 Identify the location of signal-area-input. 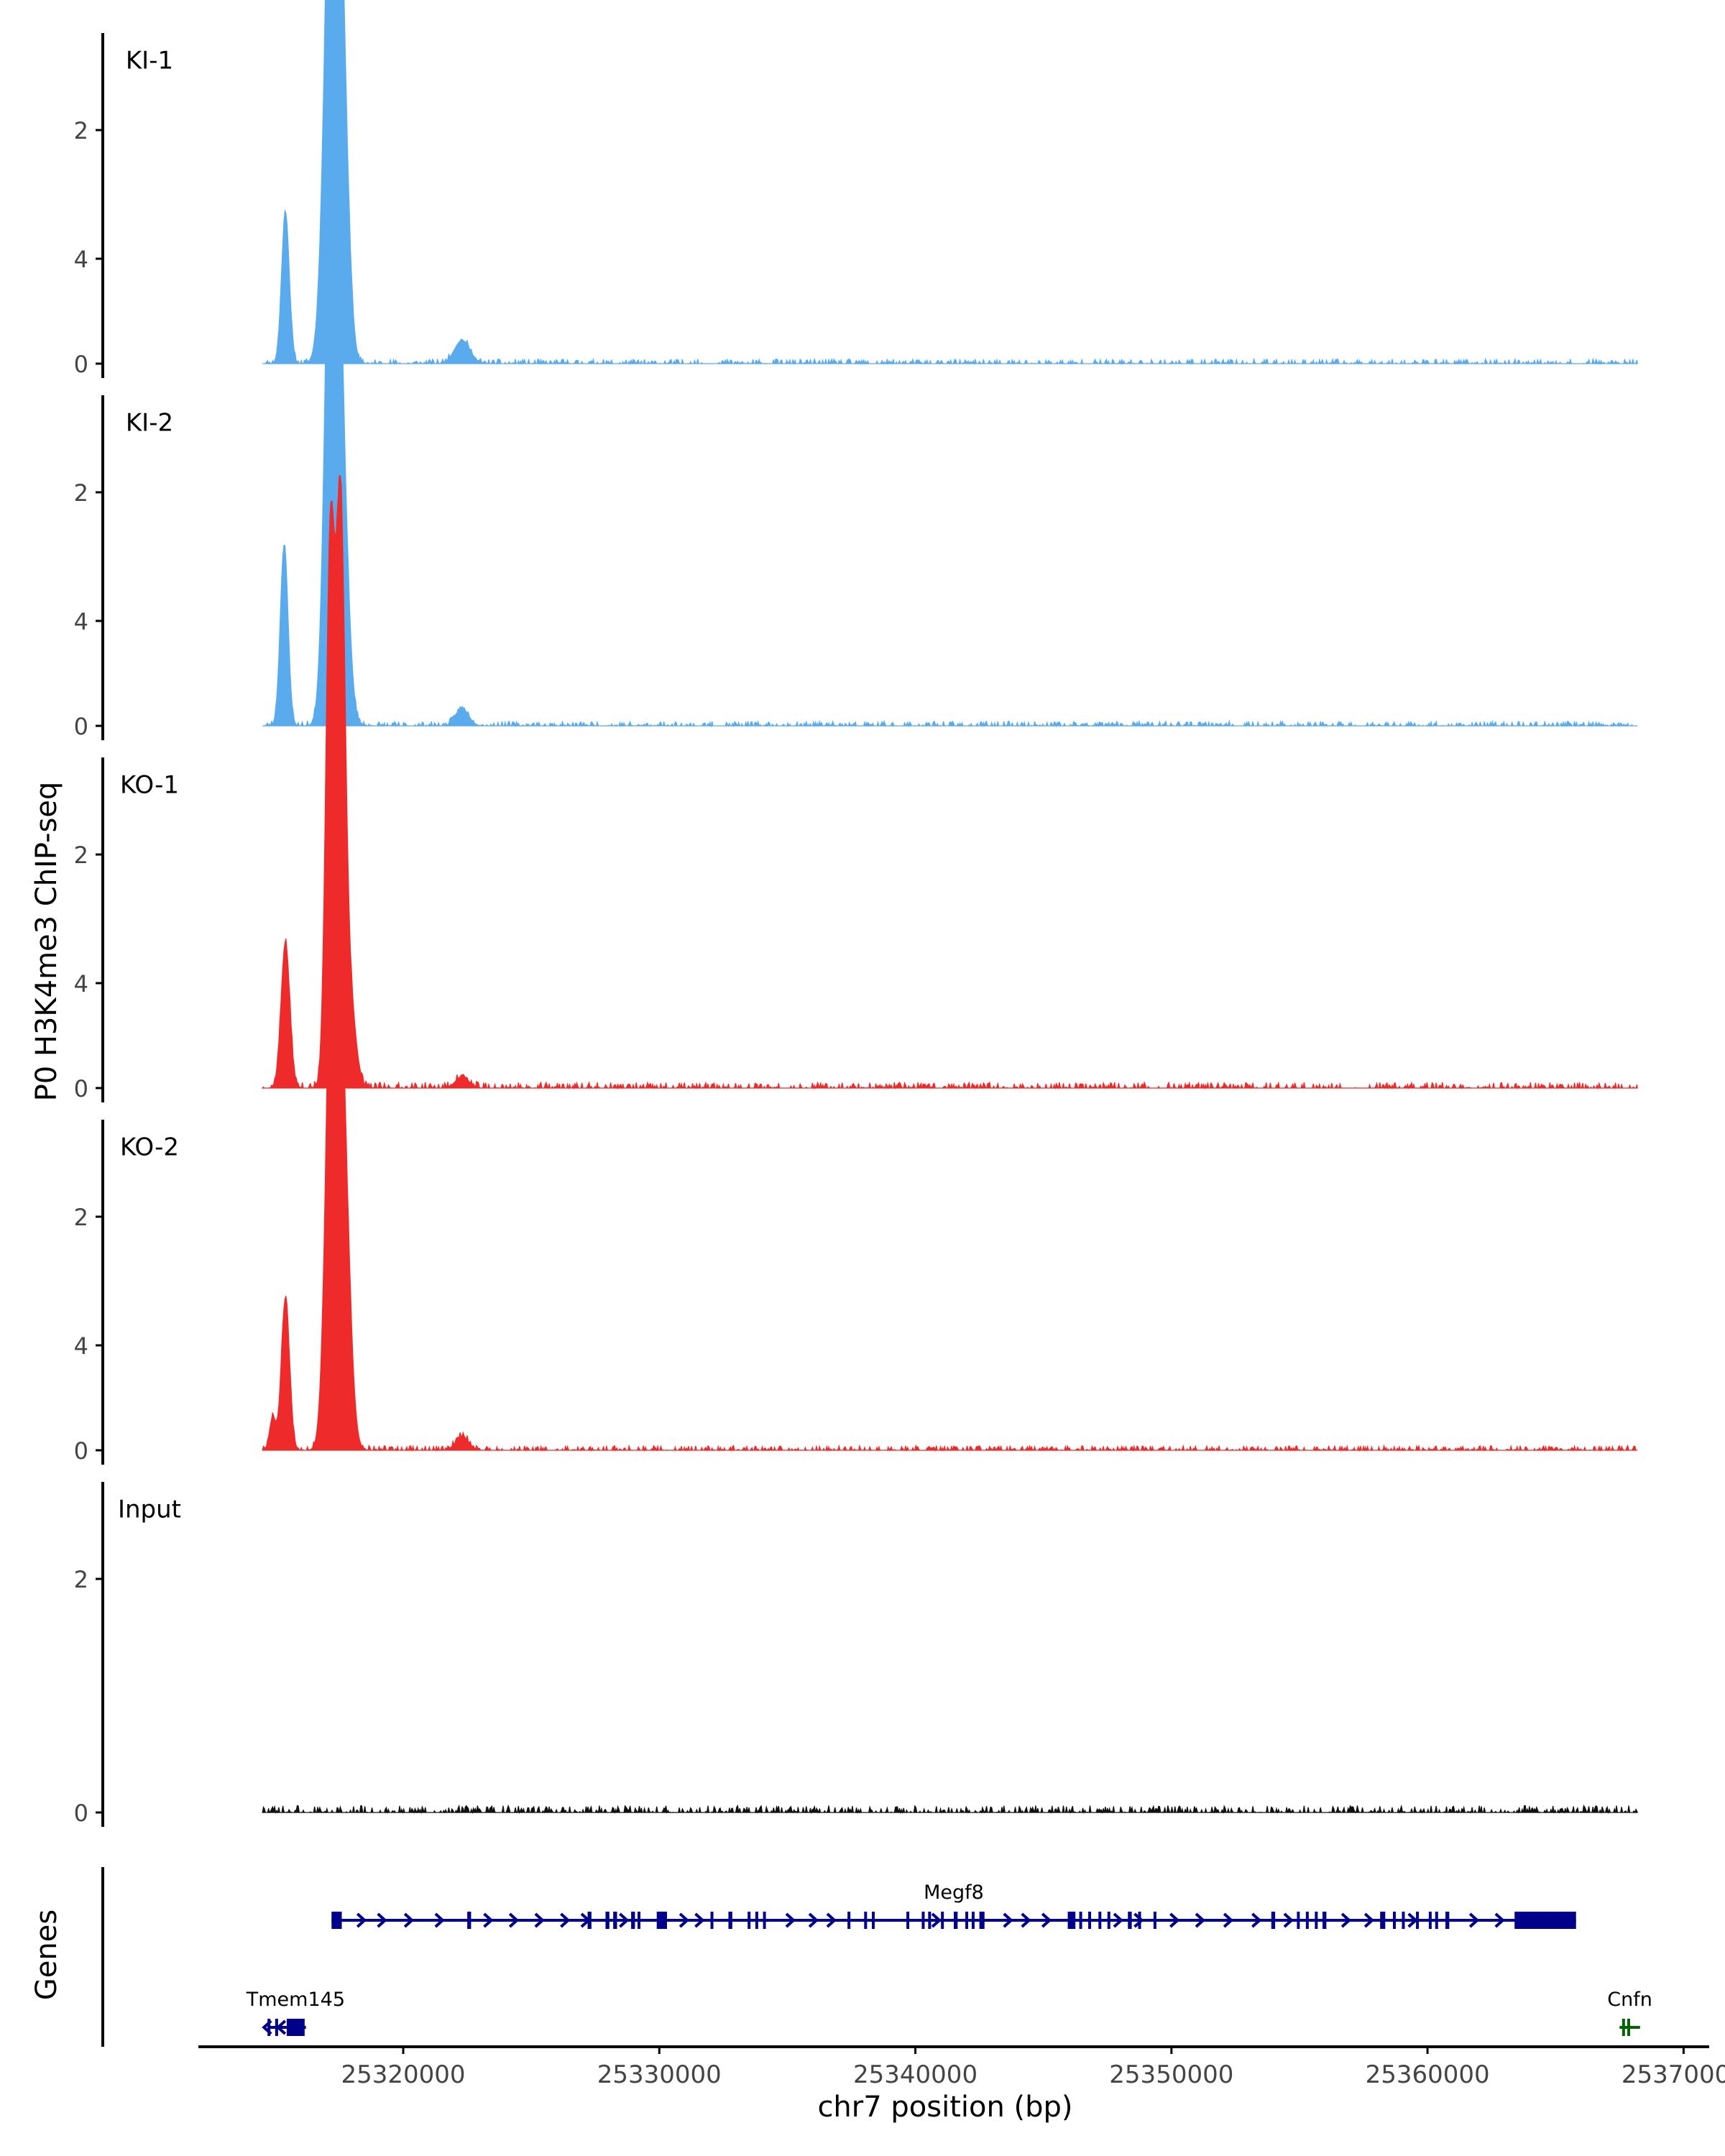
(950, 1810).